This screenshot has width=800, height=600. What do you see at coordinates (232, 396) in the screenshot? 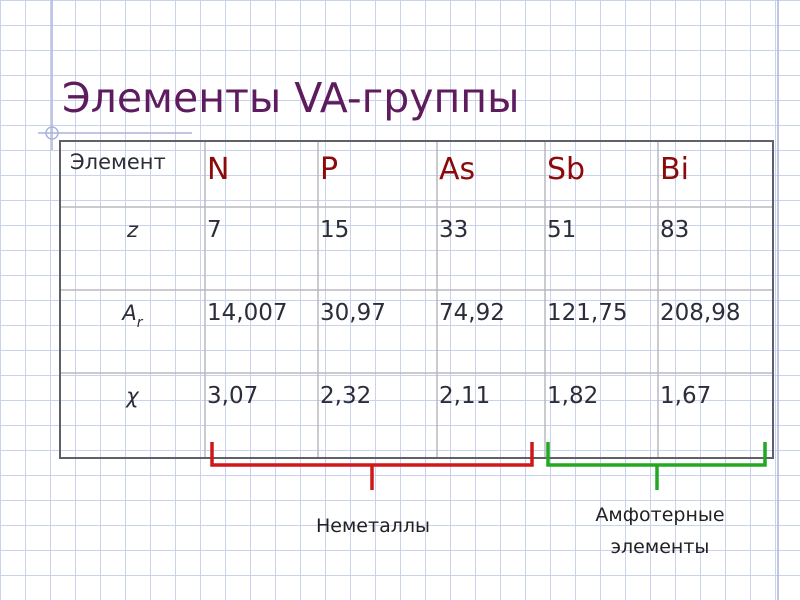
I see `cell: 3,07` at bounding box center [232, 396].